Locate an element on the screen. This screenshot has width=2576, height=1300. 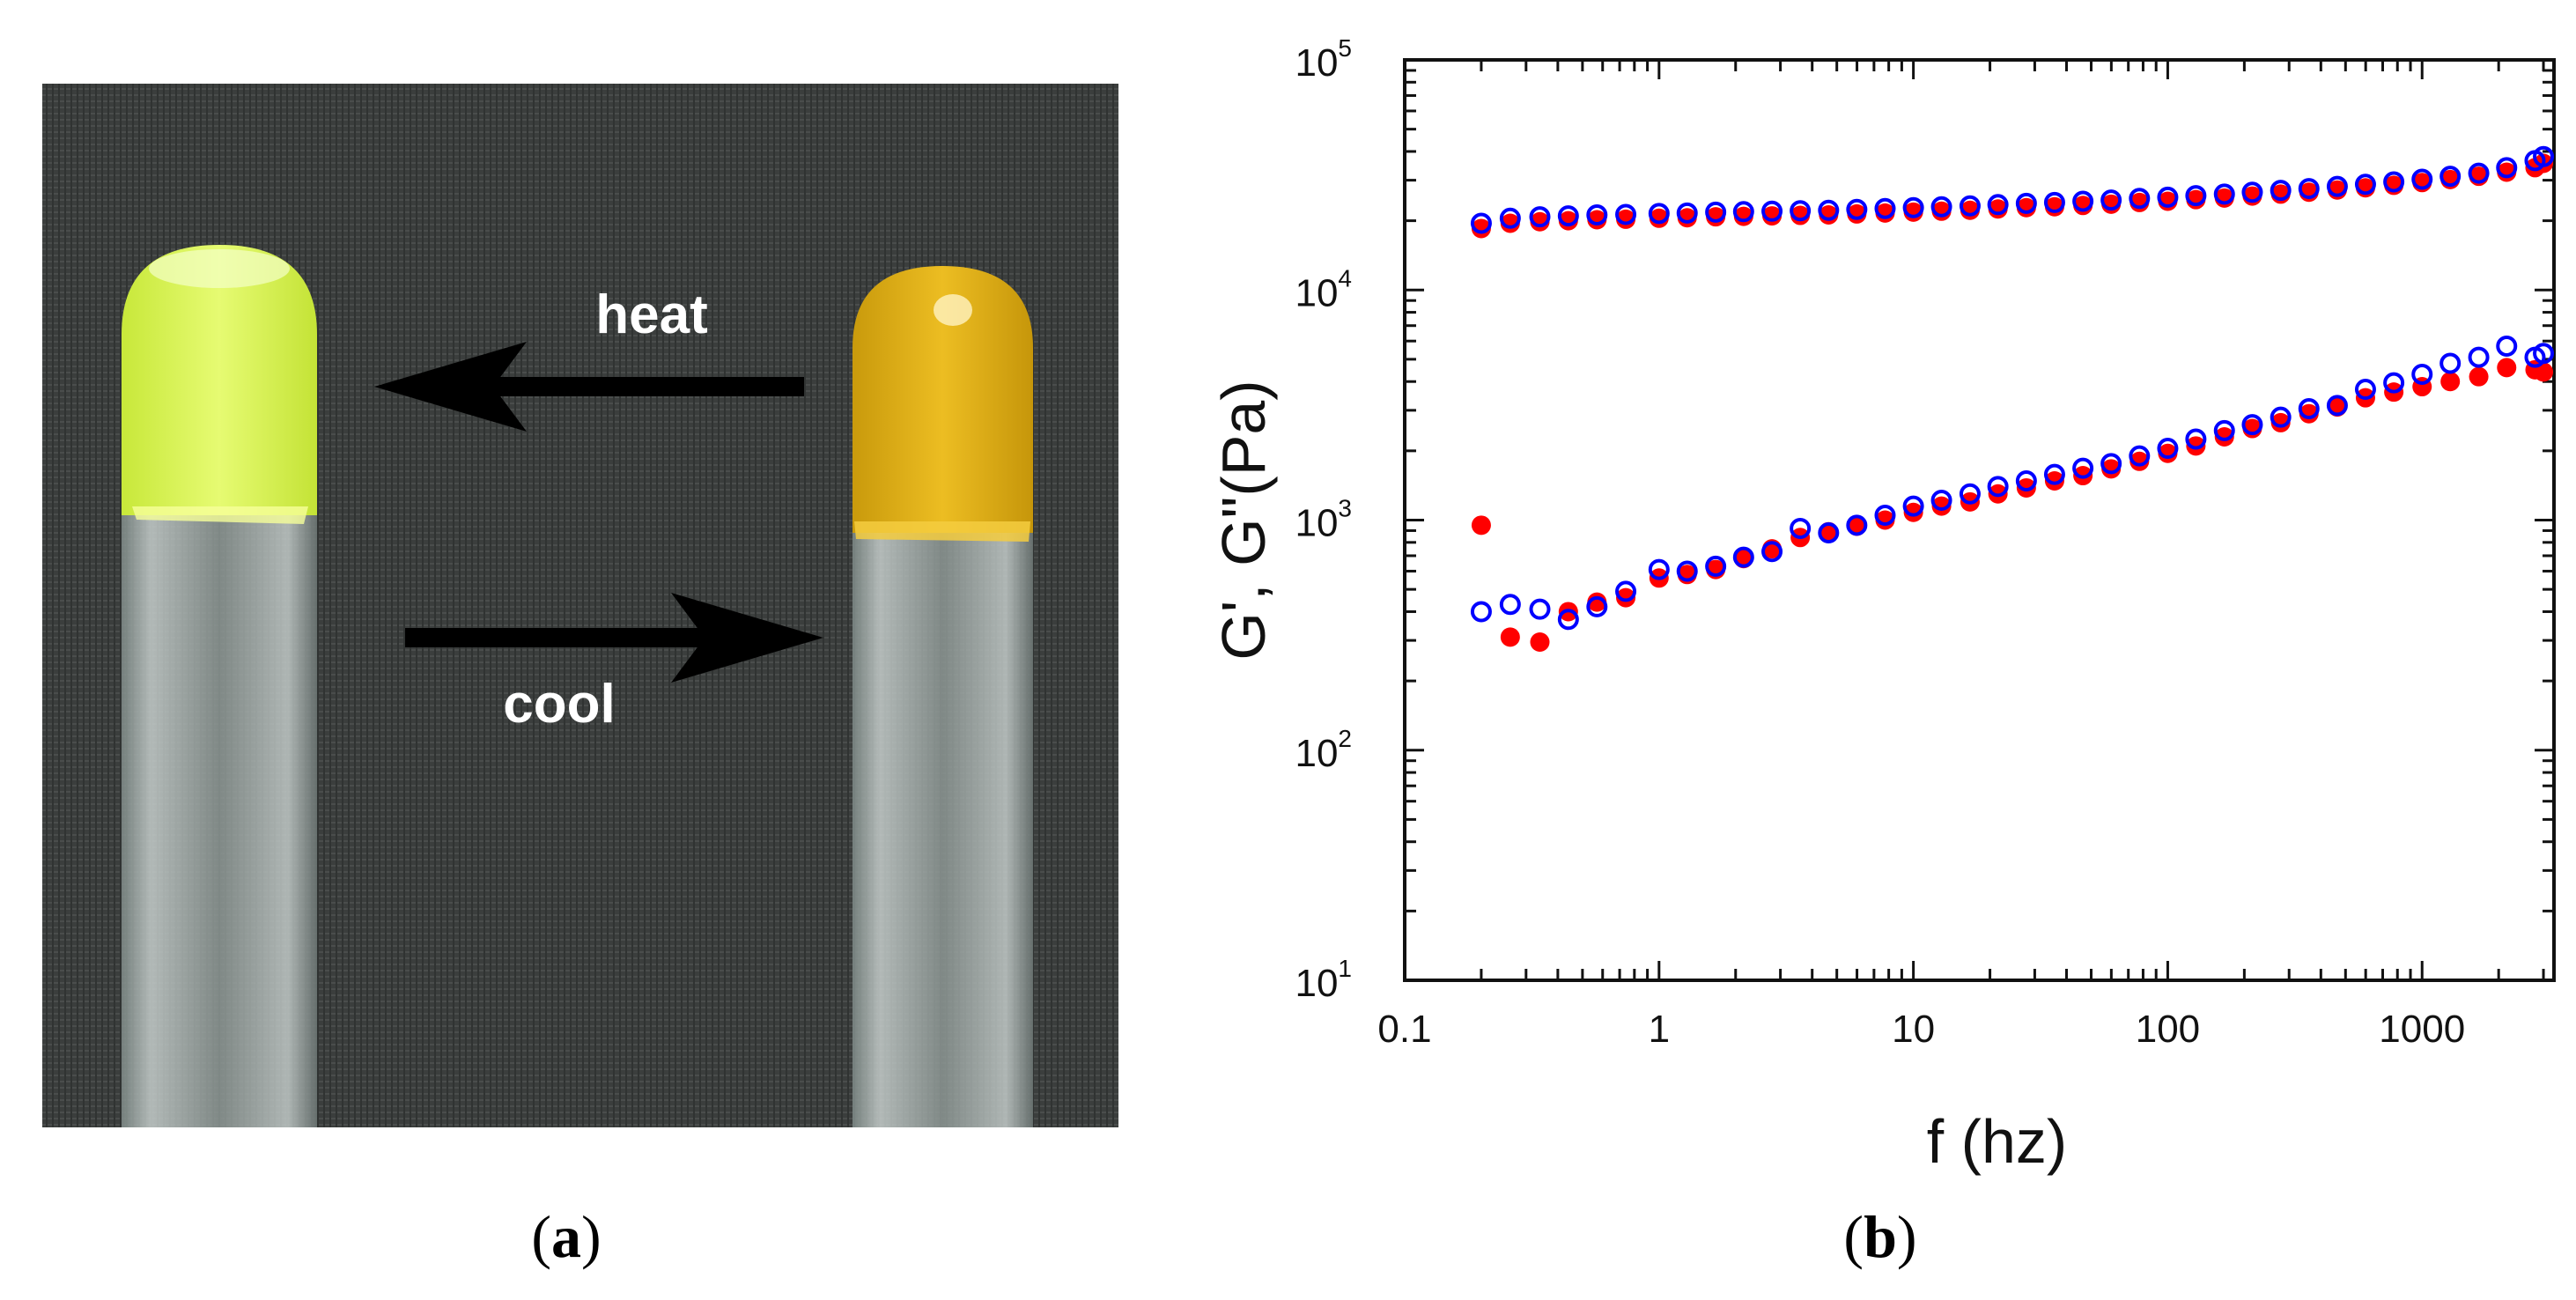
cool-label: cool is located at coordinates (559, 704).